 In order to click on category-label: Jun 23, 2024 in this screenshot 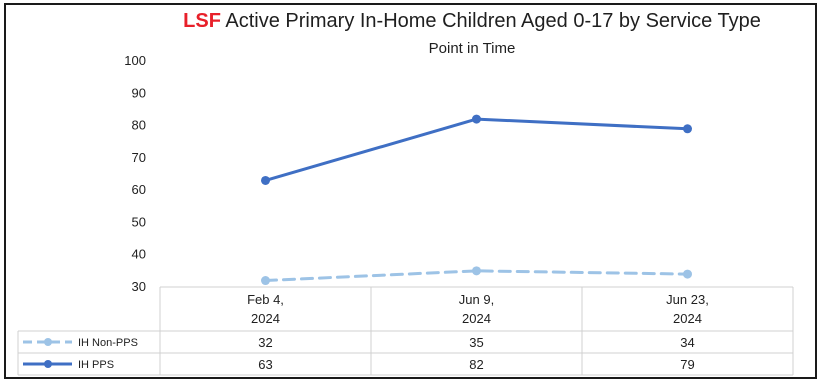, I will do `click(687, 309)`.